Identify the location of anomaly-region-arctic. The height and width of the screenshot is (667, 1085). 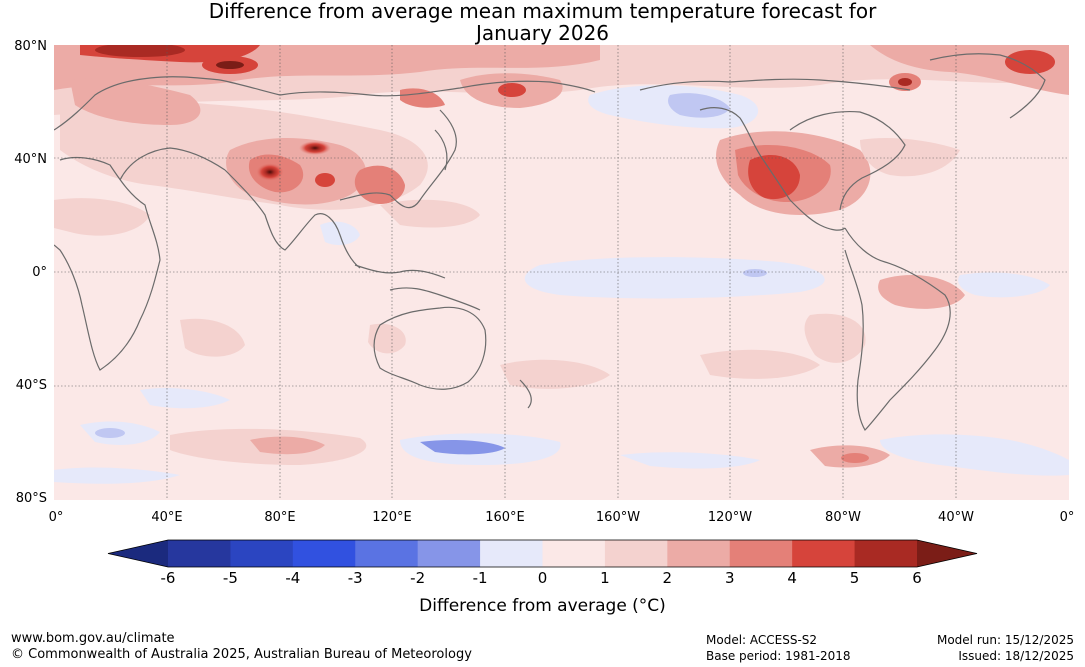
(561, 80).